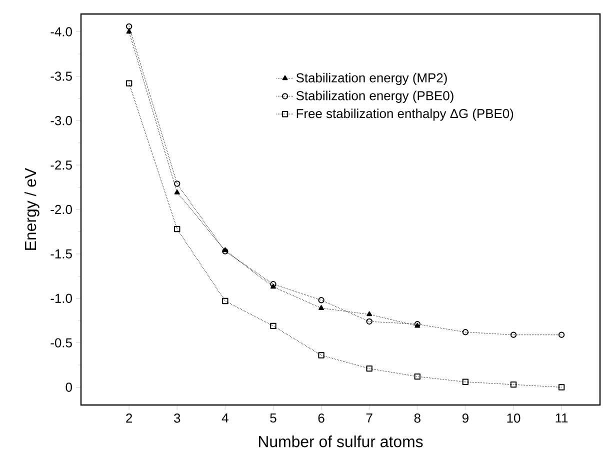 This screenshot has width=603, height=463. What do you see at coordinates (129, 418) in the screenshot?
I see `x-tick-label: 2` at bounding box center [129, 418].